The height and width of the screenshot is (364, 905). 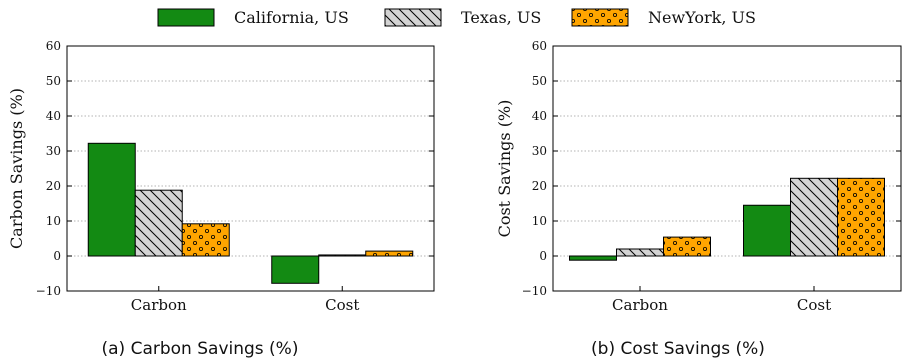 I want to click on legend-label: California, US, so click(x=291, y=17).